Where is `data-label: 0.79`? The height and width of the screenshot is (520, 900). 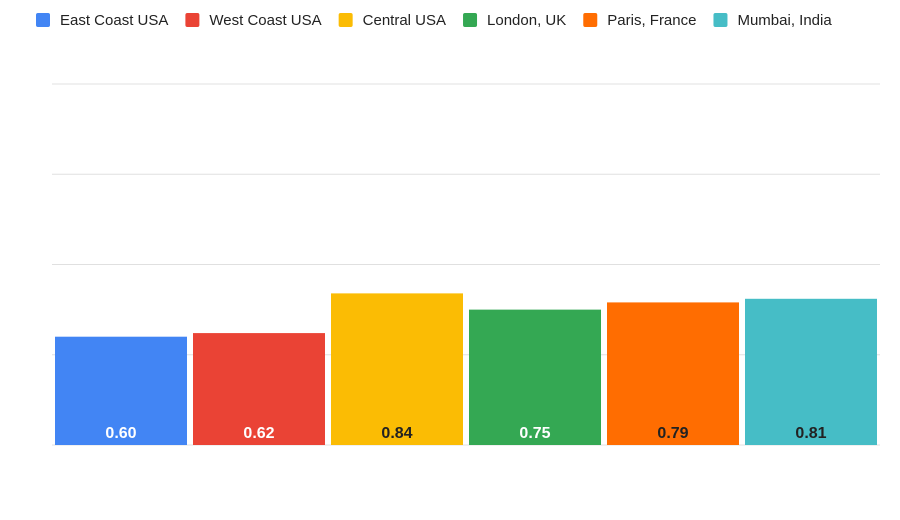 data-label: 0.79 is located at coordinates (672, 433).